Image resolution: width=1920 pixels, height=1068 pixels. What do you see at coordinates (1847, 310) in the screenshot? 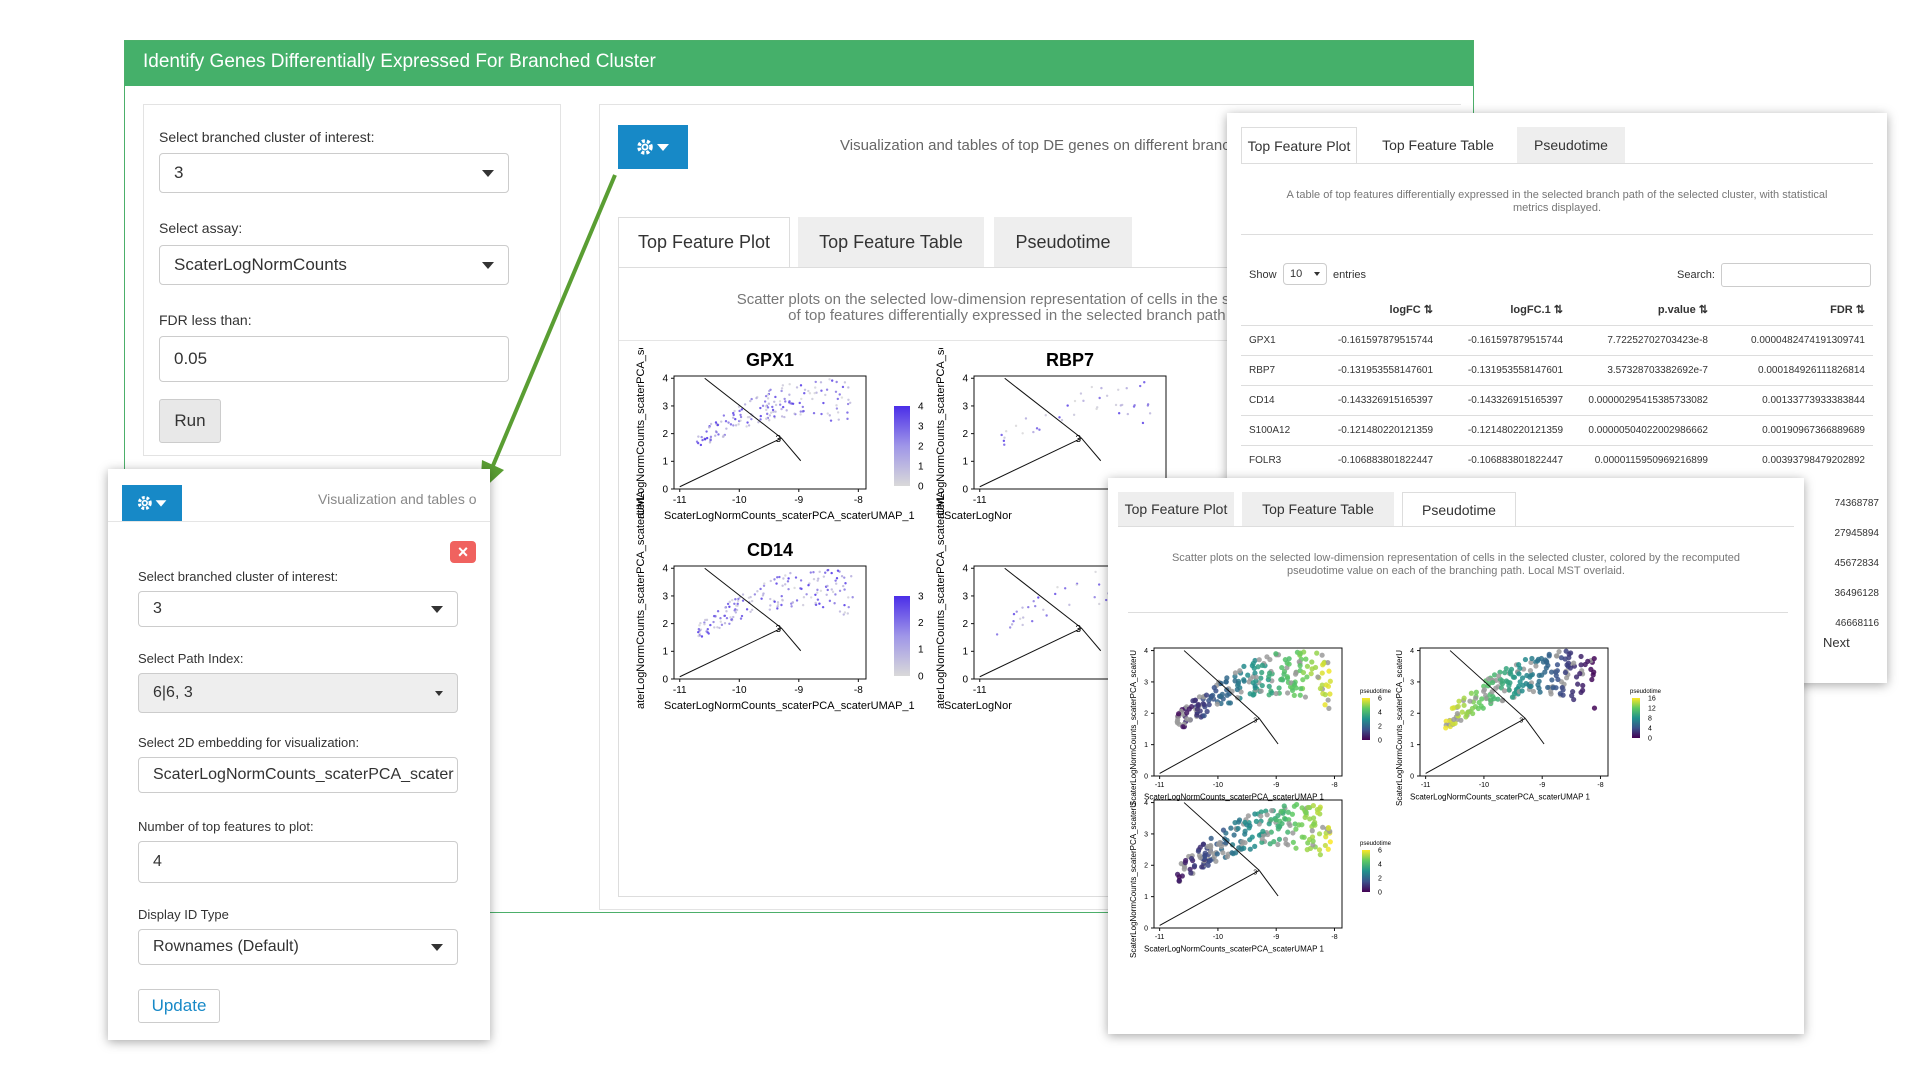
I see `column-header: FDR ⇅` at bounding box center [1847, 310].